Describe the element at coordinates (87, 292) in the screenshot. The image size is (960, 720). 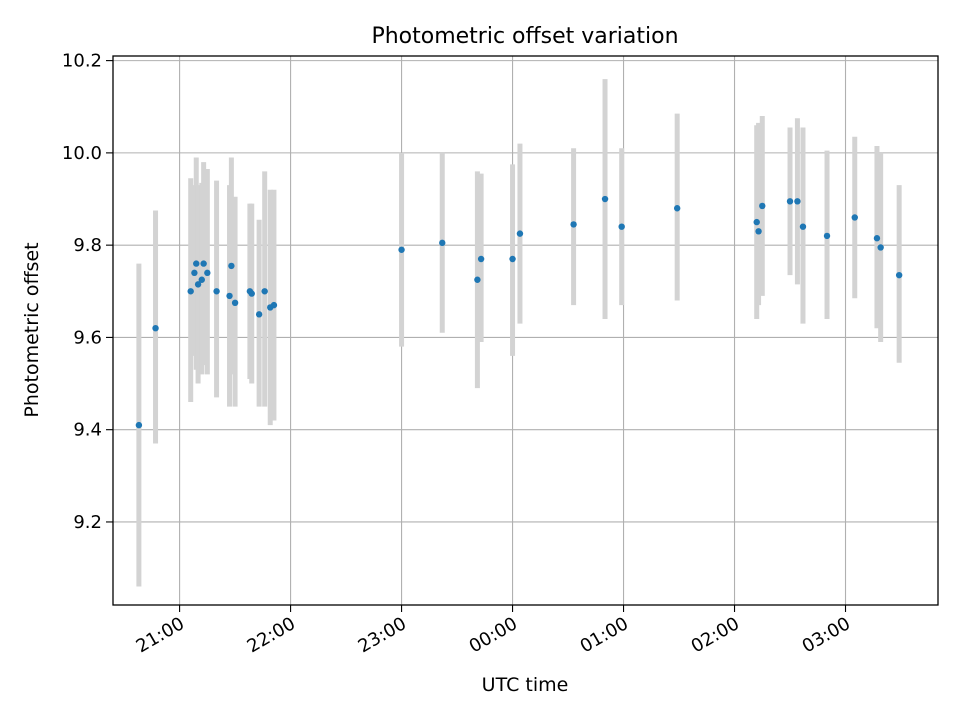
I see `y-axis: 9.2 9.4 9.6 9.8 10.0 10.2` at that location.